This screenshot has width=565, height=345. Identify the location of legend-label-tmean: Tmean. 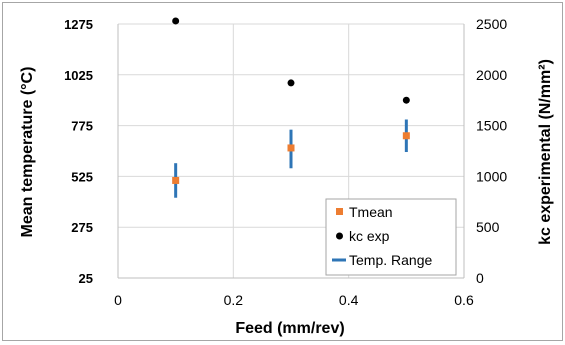
(371, 212).